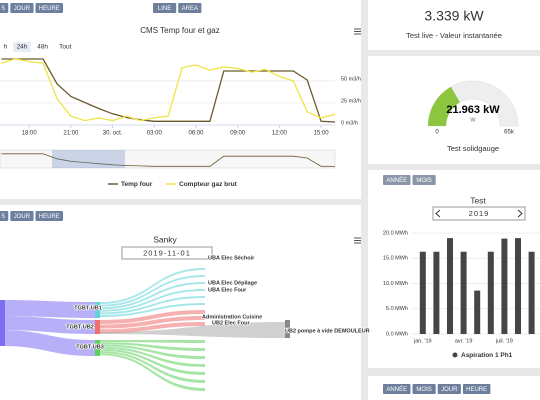 The height and width of the screenshot is (400, 540). Describe the element at coordinates (80, 327) in the screenshot. I see `sankey-node-label: TGBT UB2` at that location.